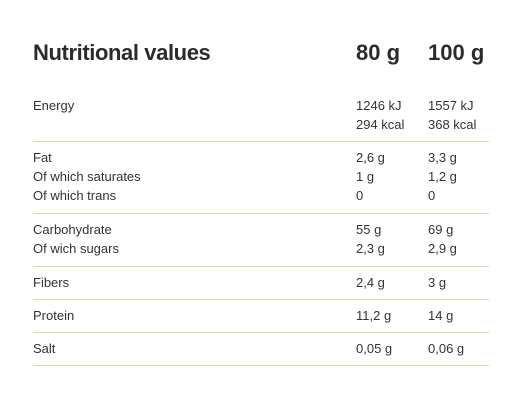 The height and width of the screenshot is (400, 516). Describe the element at coordinates (442, 248) in the screenshot. I see `row-value-100g: 2,9 g` at that location.